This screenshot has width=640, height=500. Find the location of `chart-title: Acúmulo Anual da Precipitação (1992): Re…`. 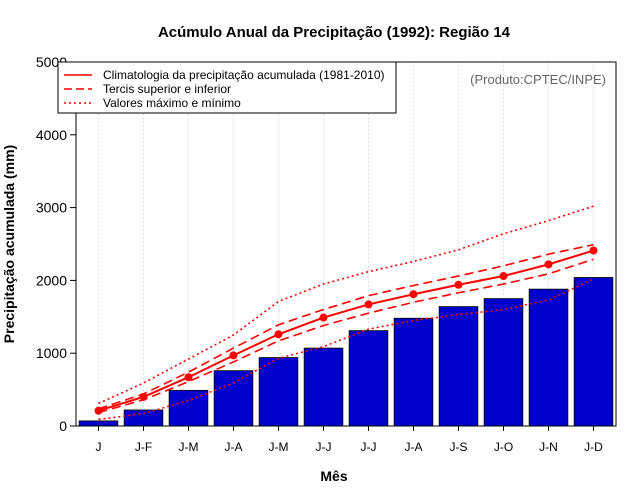

chart-title: Acúmulo Anual da Precipitação (1992): Re… is located at coordinates (334, 32).